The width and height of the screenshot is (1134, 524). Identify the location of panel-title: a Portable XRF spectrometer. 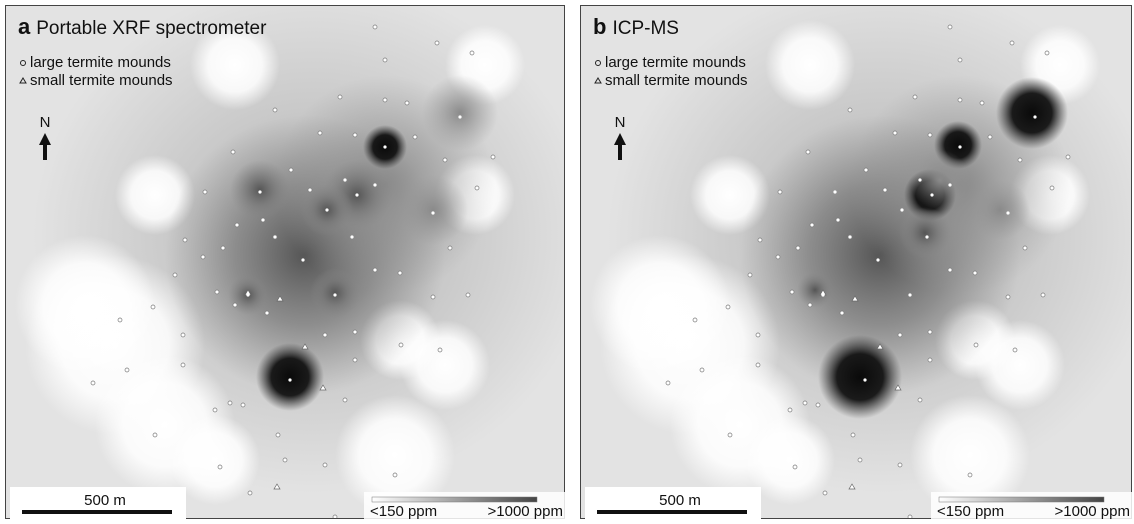
(142, 26).